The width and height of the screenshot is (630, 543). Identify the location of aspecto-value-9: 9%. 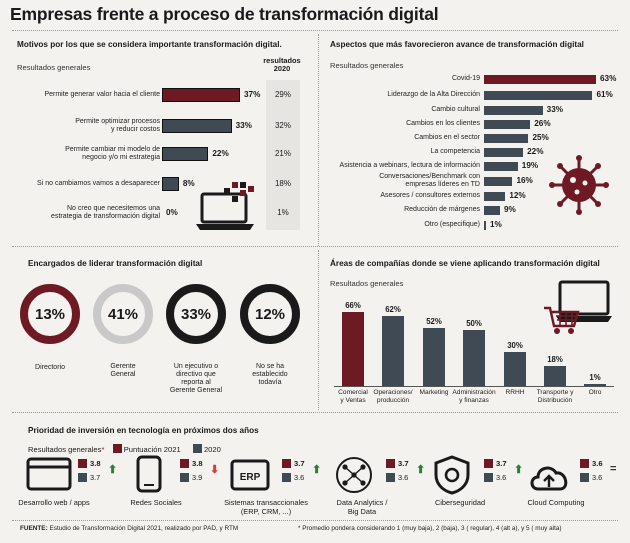
(510, 209).